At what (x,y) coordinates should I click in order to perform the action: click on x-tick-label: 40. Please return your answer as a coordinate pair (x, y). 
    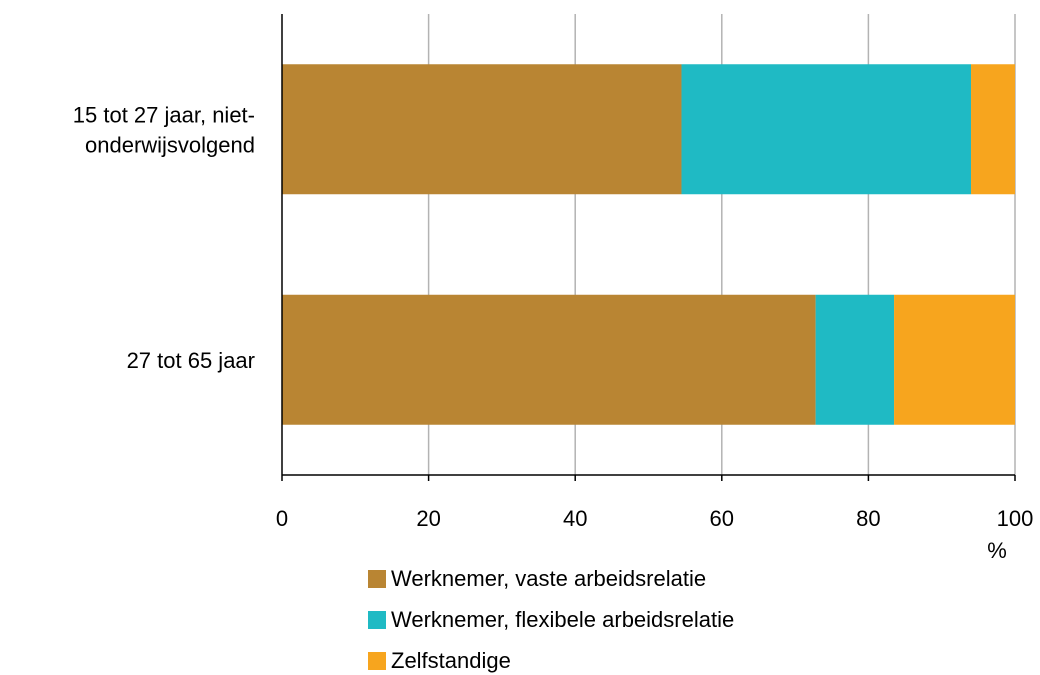
    Looking at the image, I should click on (575, 518).